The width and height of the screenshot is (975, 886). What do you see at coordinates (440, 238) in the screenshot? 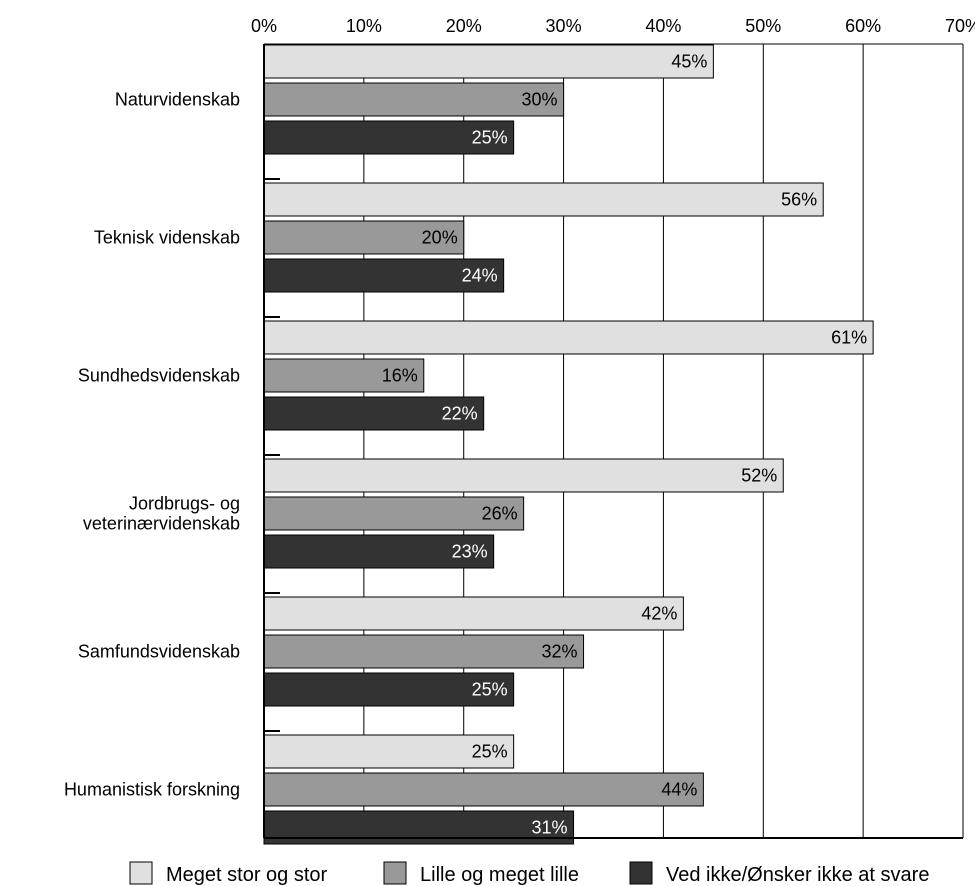
I see `data-label: 20%` at bounding box center [440, 238].